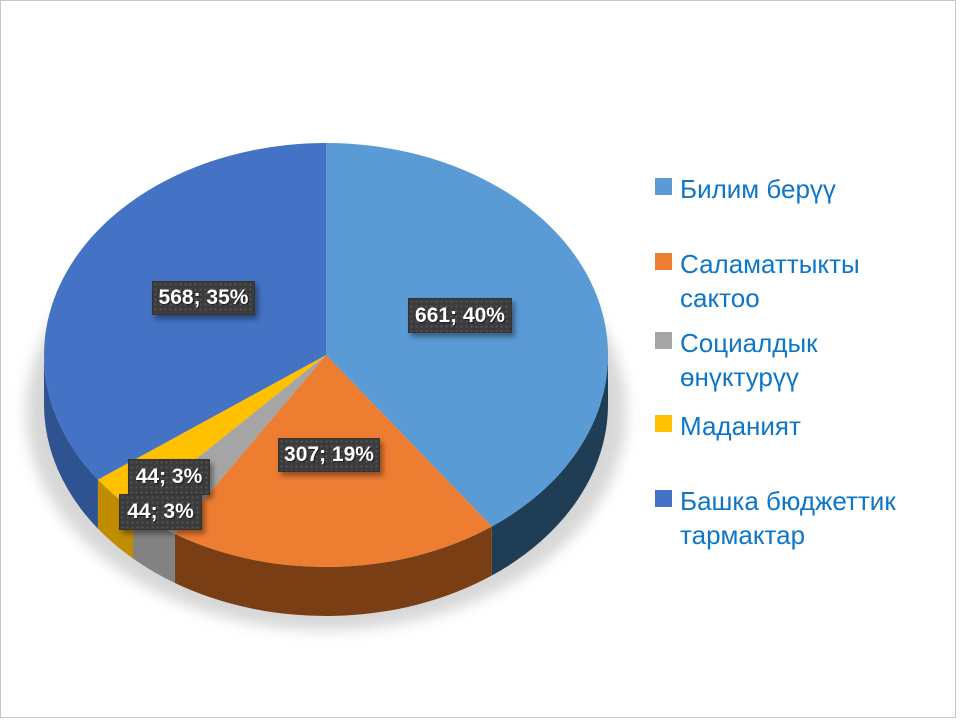  Describe the element at coordinates (460, 315) in the screenshot. I see `data-label-education: 661; 40%` at that location.